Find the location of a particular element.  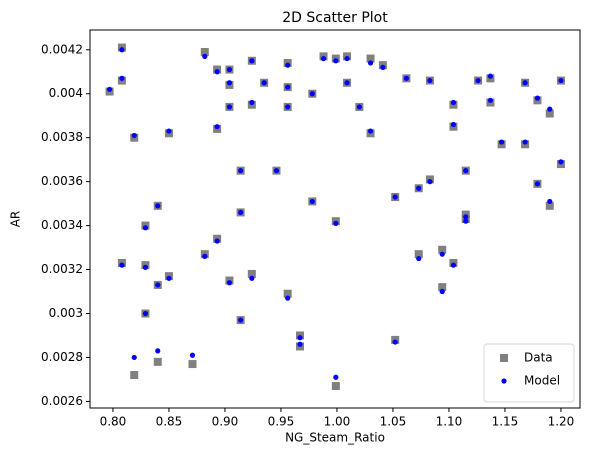

x-tick-label: 1.00 is located at coordinates (337, 422).